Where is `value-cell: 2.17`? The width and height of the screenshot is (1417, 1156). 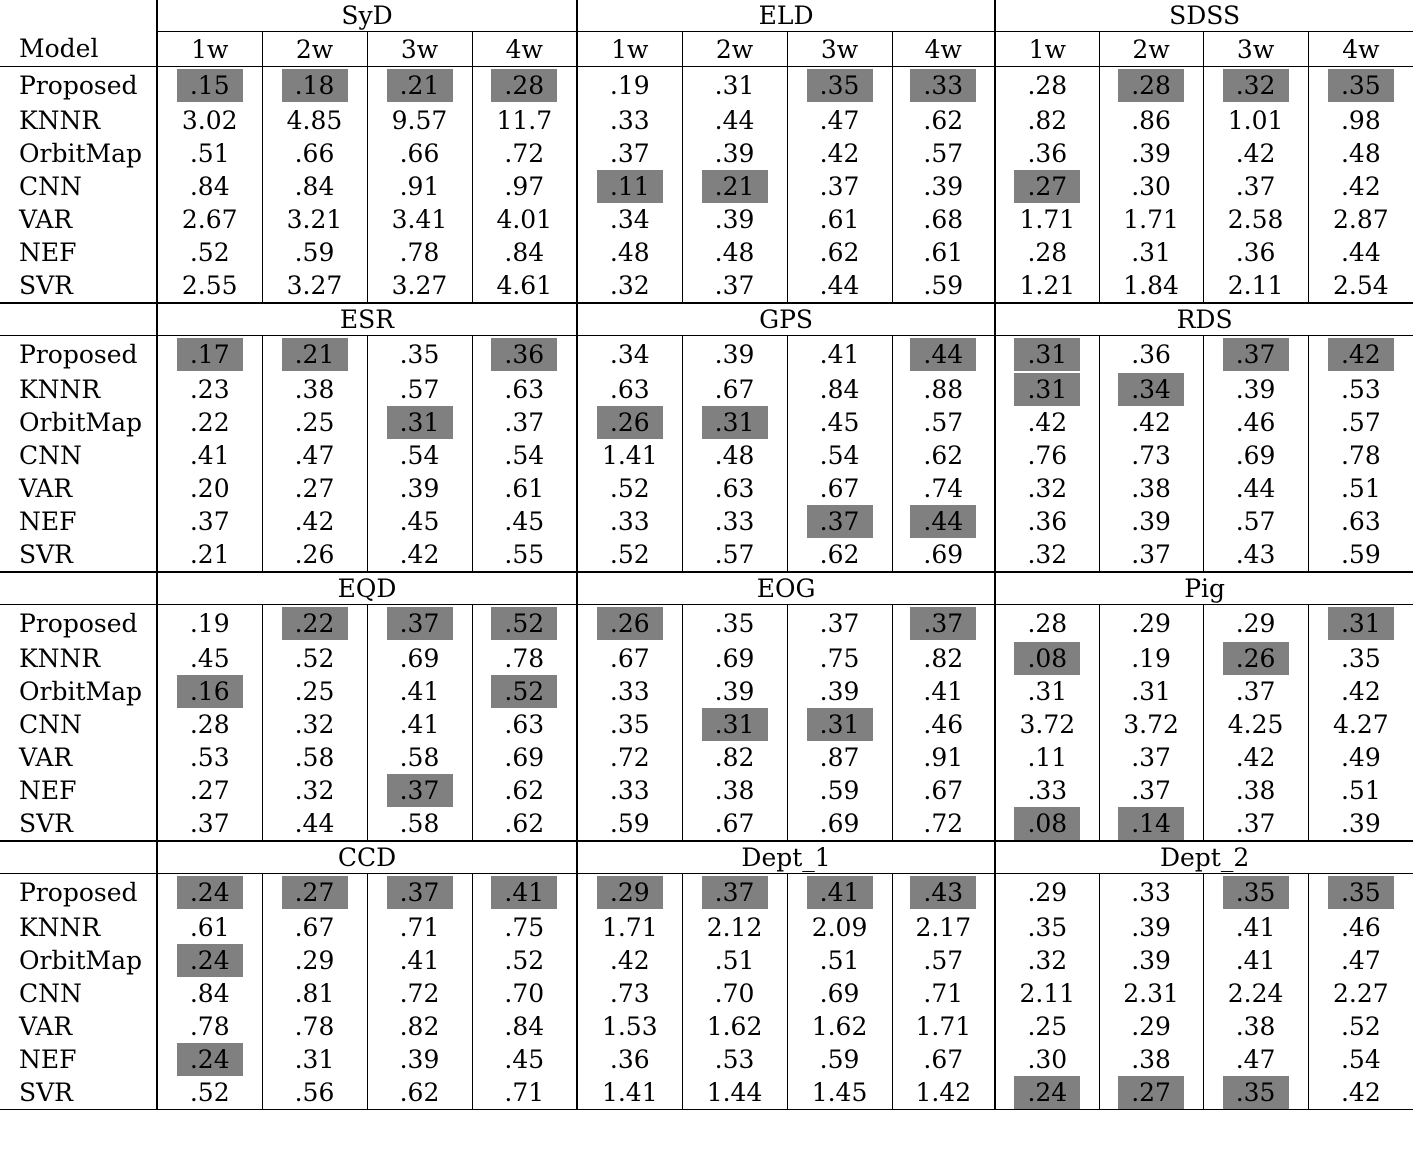
value-cell: 2.17 is located at coordinates (943, 927).